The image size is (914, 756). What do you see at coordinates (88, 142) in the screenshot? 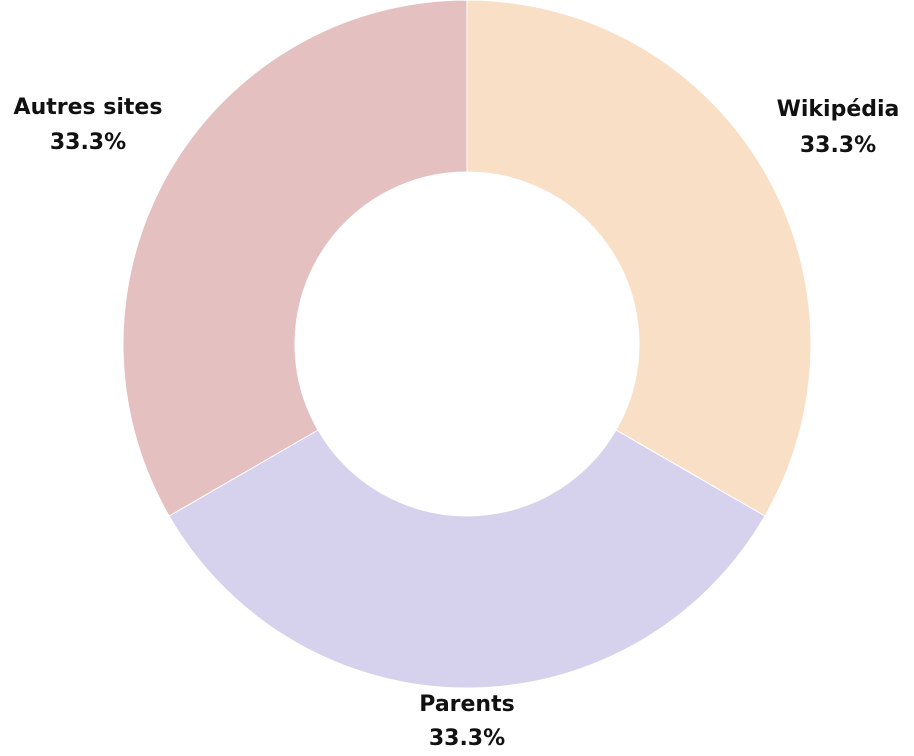
I see `slice-value-autres-sites: 33.3%` at bounding box center [88, 142].